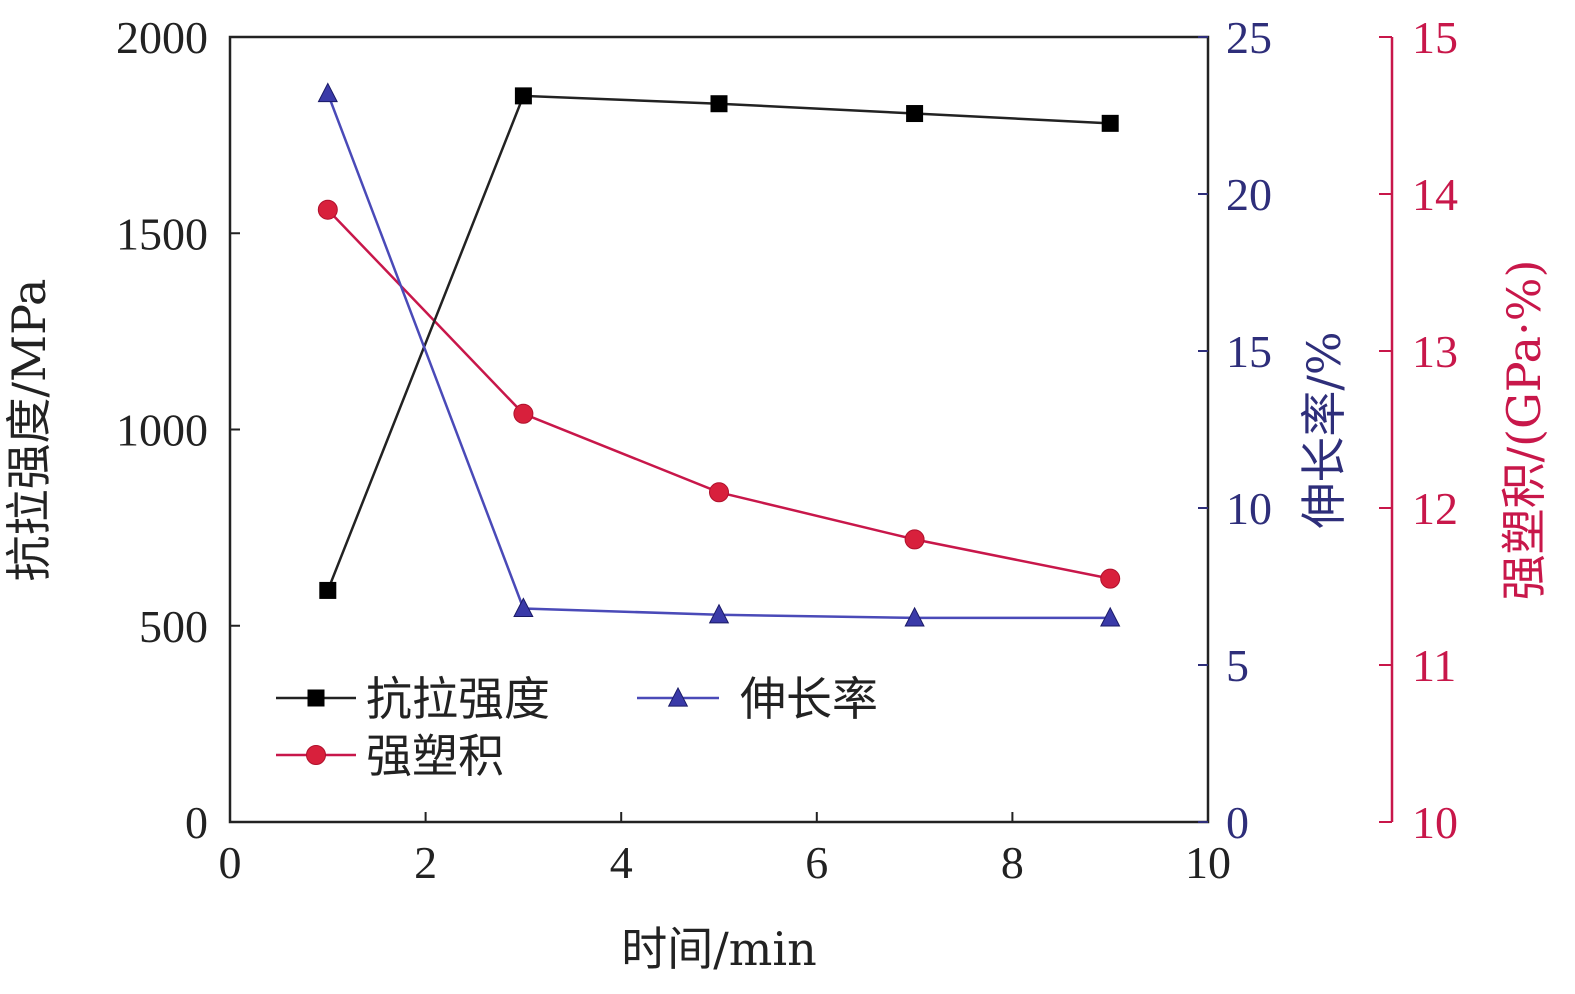  I want to click on legend-marker-tensile-strength, so click(316, 698).